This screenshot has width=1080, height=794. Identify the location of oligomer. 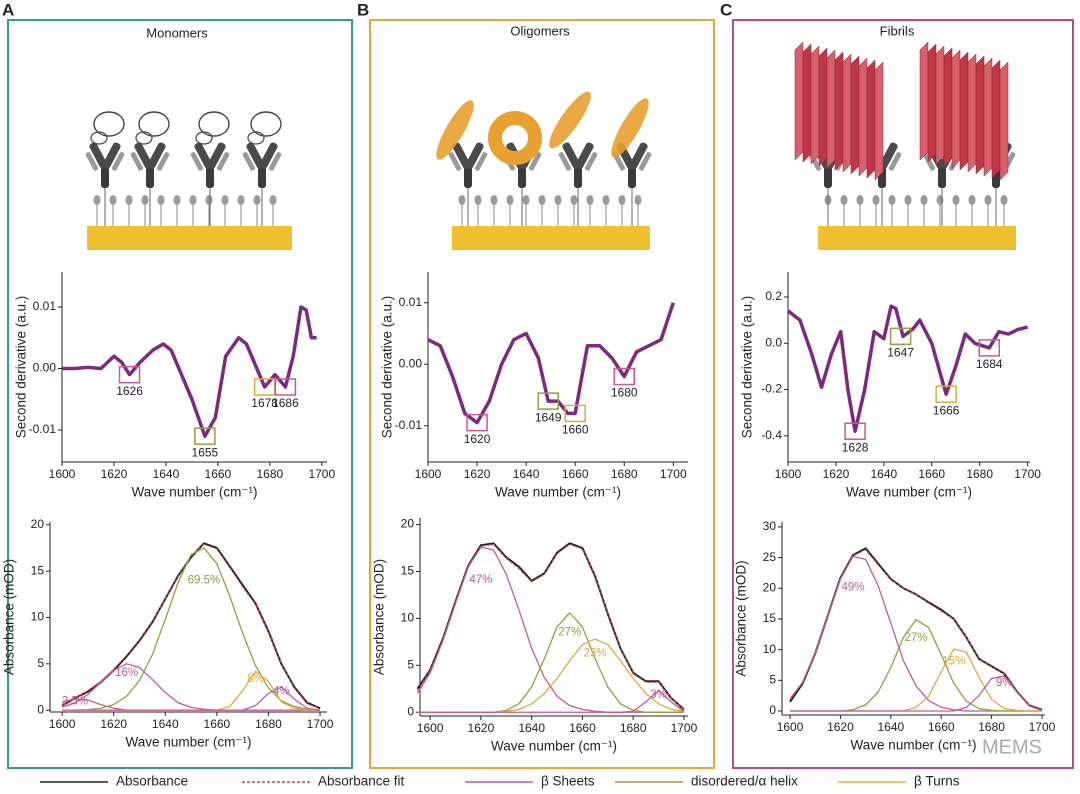
(455, 130).